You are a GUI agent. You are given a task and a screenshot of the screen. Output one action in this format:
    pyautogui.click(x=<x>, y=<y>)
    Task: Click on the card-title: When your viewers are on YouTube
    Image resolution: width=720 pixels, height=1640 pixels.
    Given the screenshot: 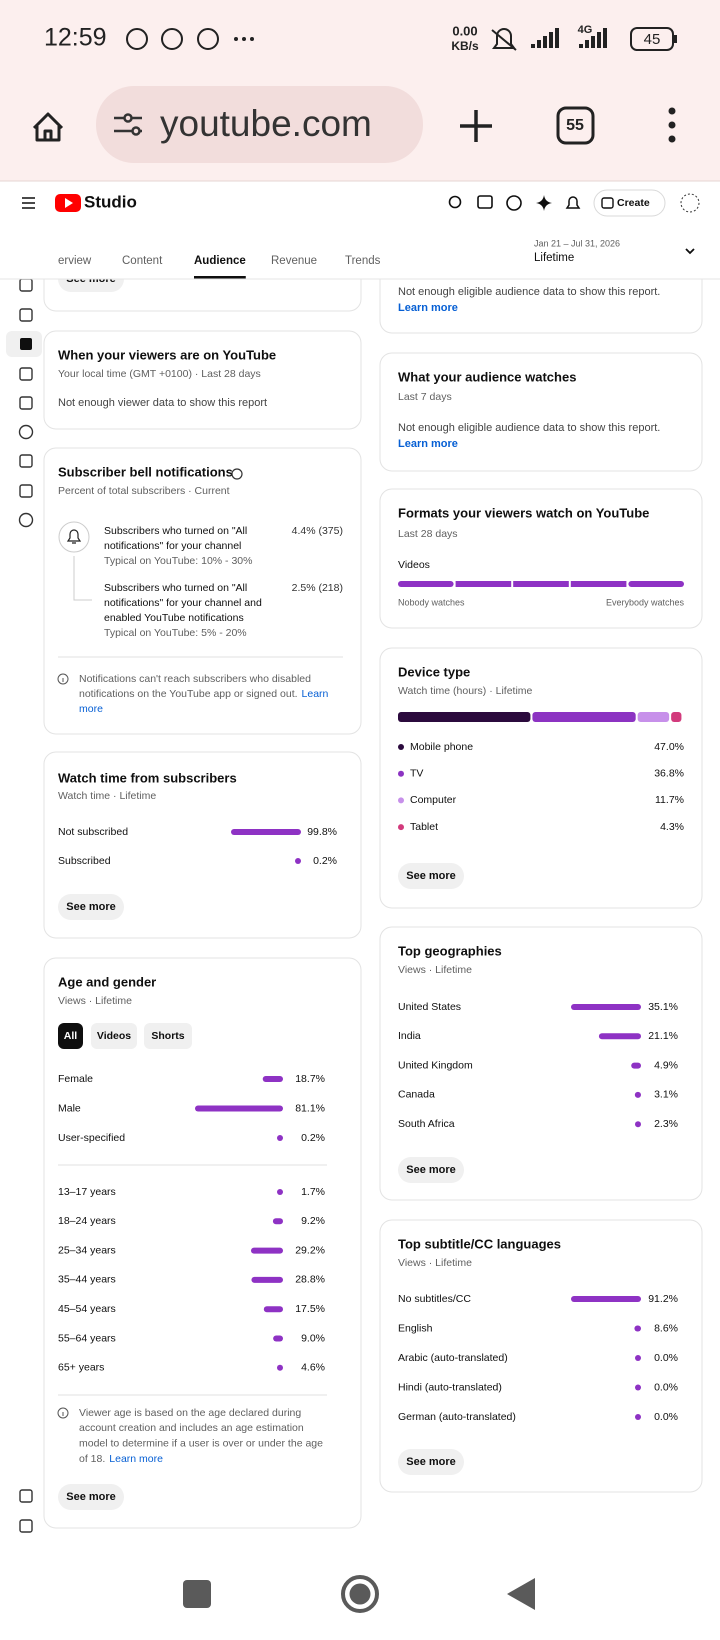 What is the action you would take?
    pyautogui.click(x=167, y=354)
    